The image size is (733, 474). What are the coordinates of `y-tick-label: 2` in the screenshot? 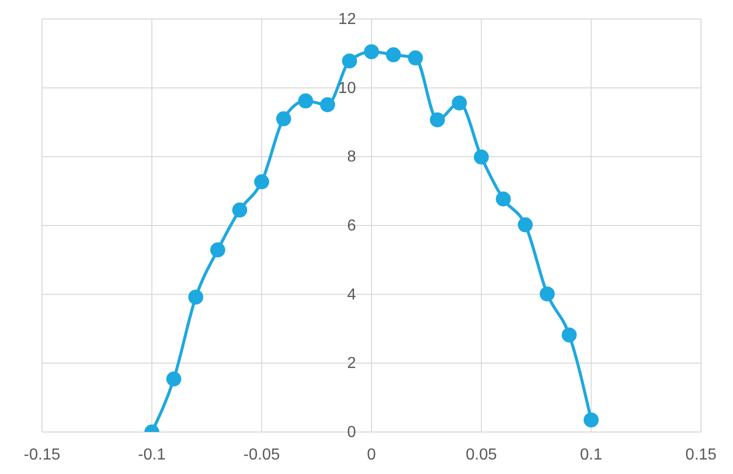 It's located at (351, 363).